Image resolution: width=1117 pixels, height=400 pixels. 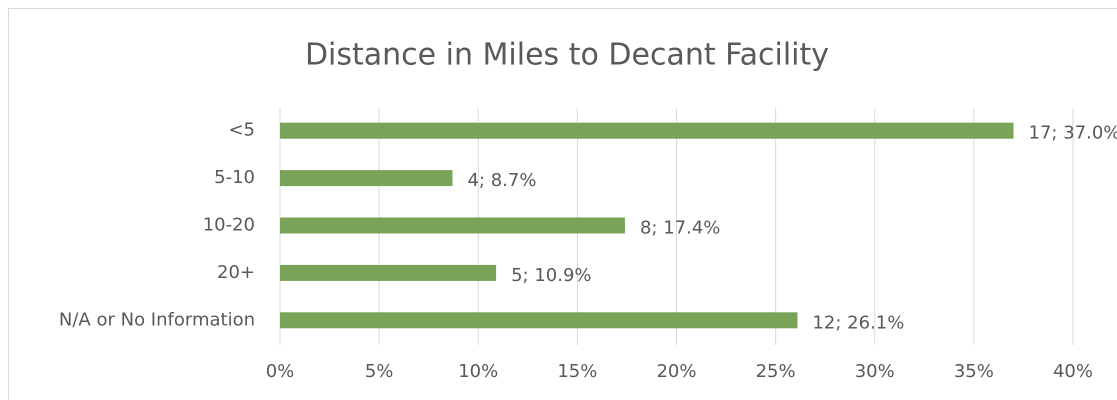 What do you see at coordinates (676, 371) in the screenshot?
I see `x-tick-label: 20%` at bounding box center [676, 371].